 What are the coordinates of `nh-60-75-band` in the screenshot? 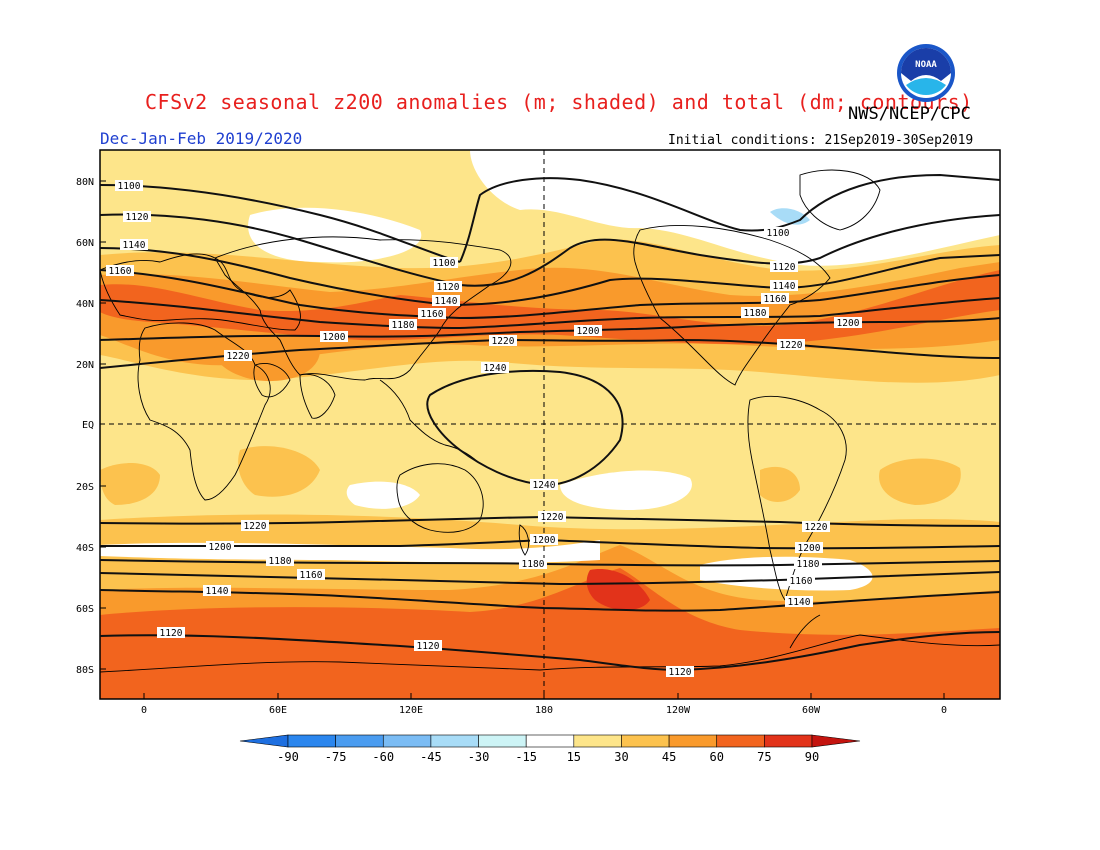 It's located at (550, 307).